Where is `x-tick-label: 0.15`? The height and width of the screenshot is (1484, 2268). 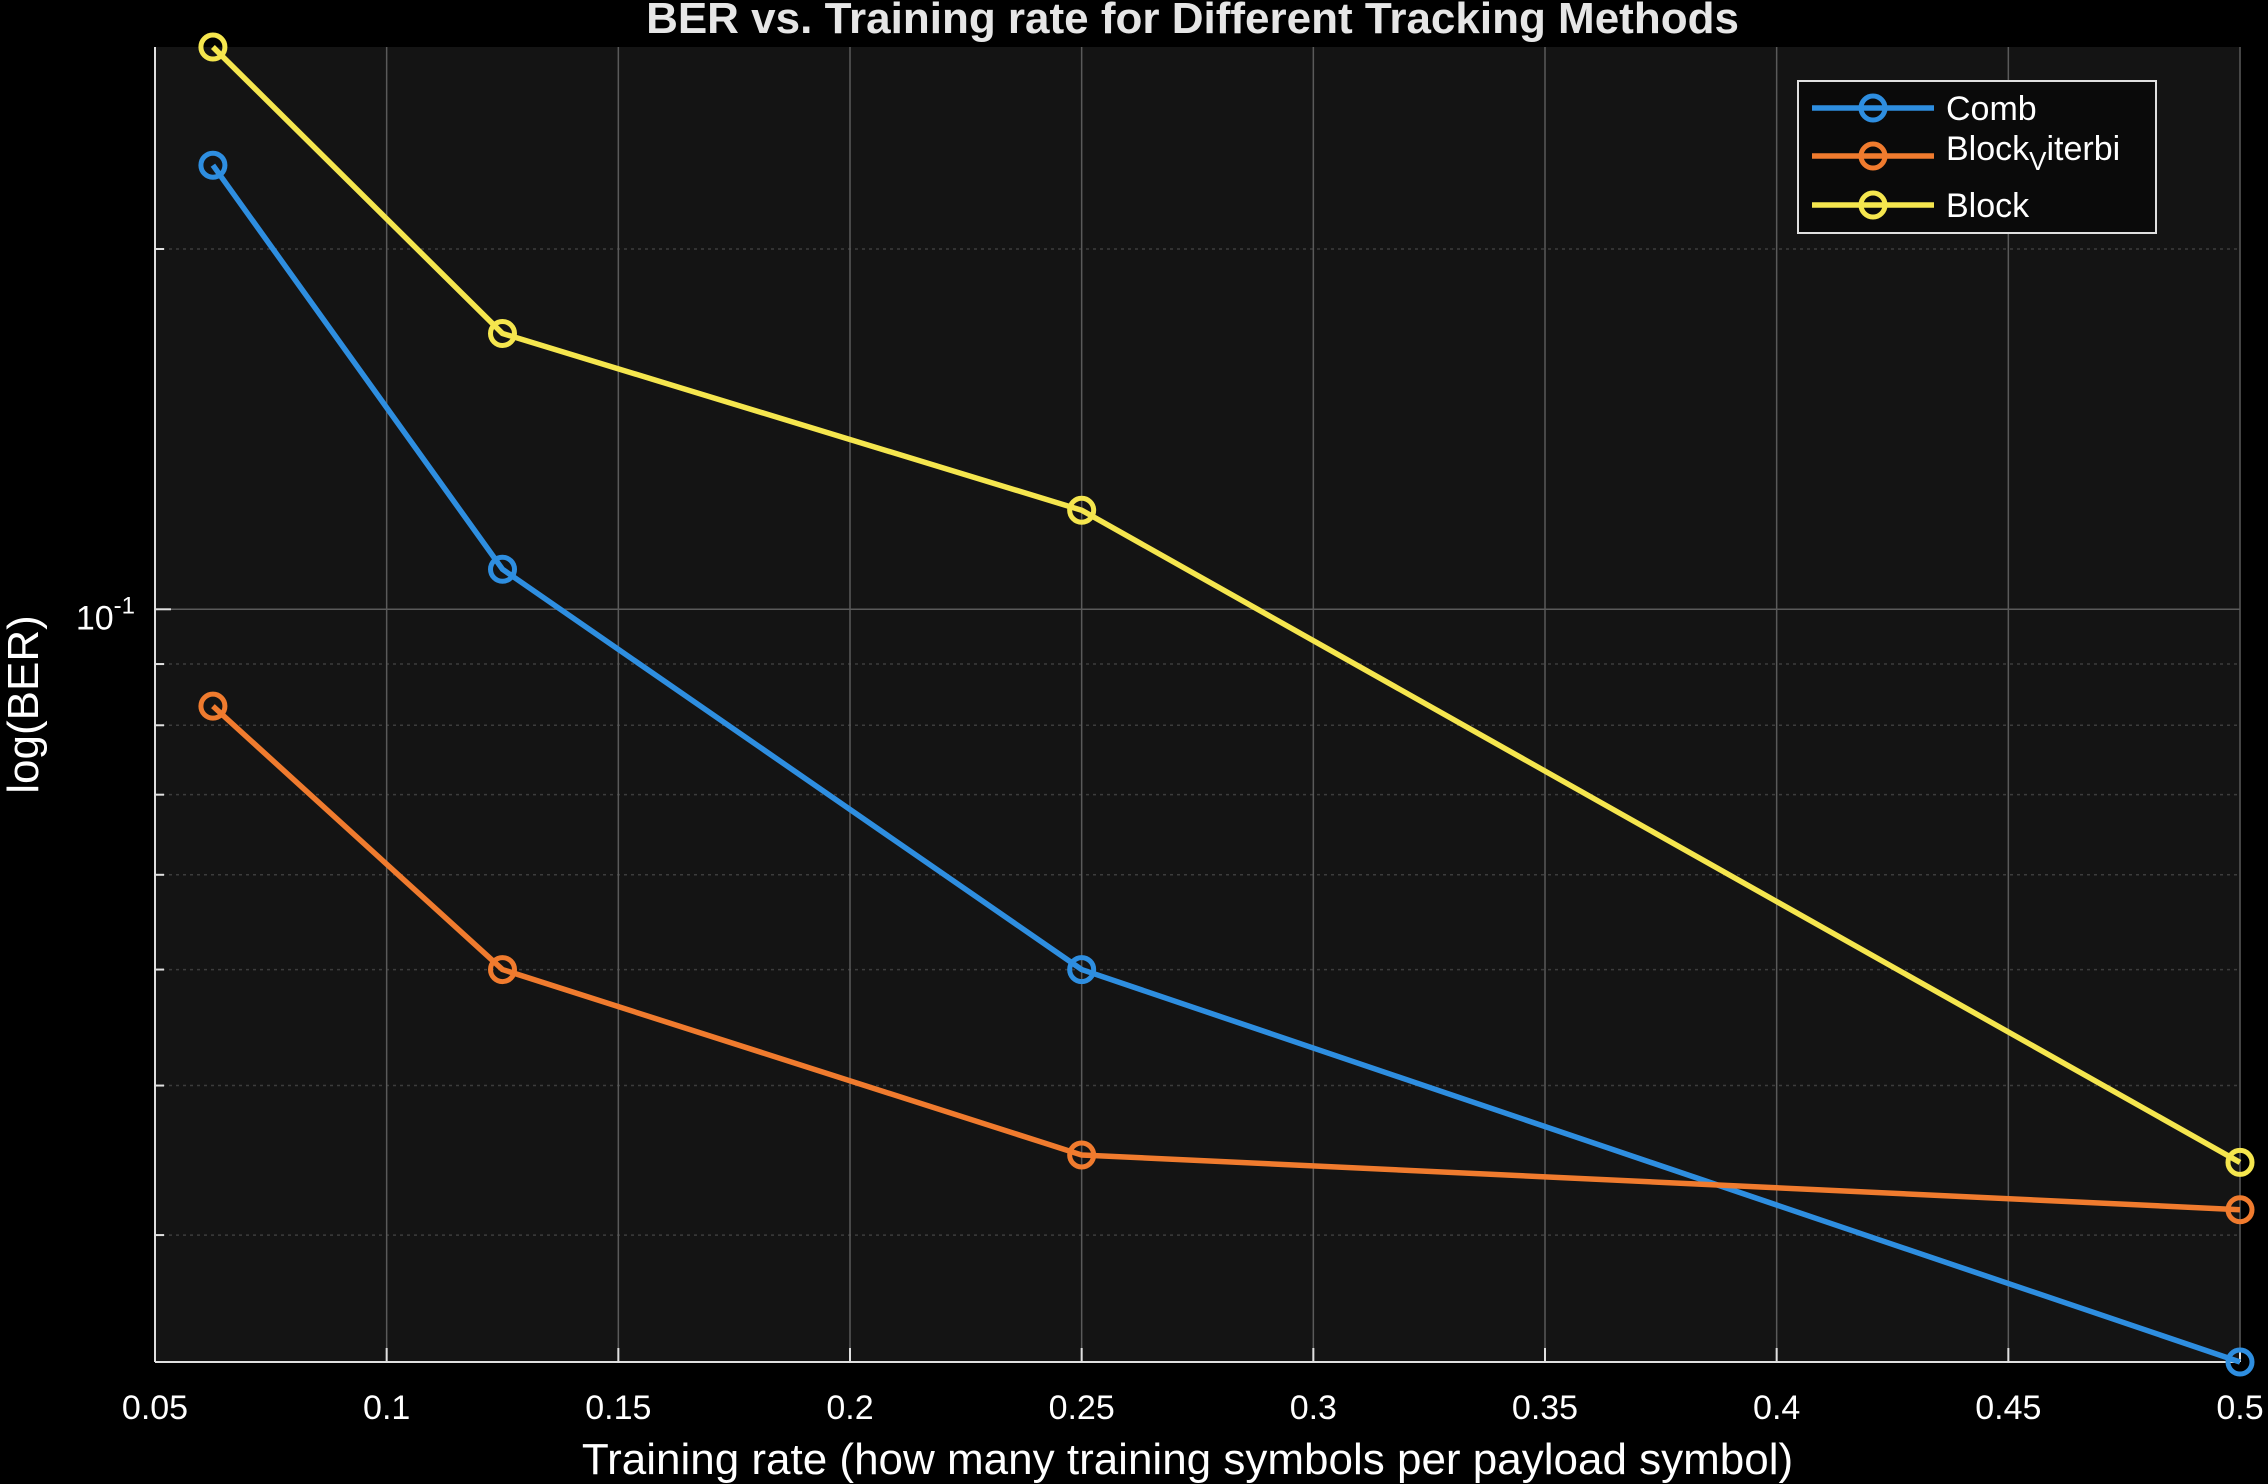
x-tick-label: 0.15 is located at coordinates (618, 1408).